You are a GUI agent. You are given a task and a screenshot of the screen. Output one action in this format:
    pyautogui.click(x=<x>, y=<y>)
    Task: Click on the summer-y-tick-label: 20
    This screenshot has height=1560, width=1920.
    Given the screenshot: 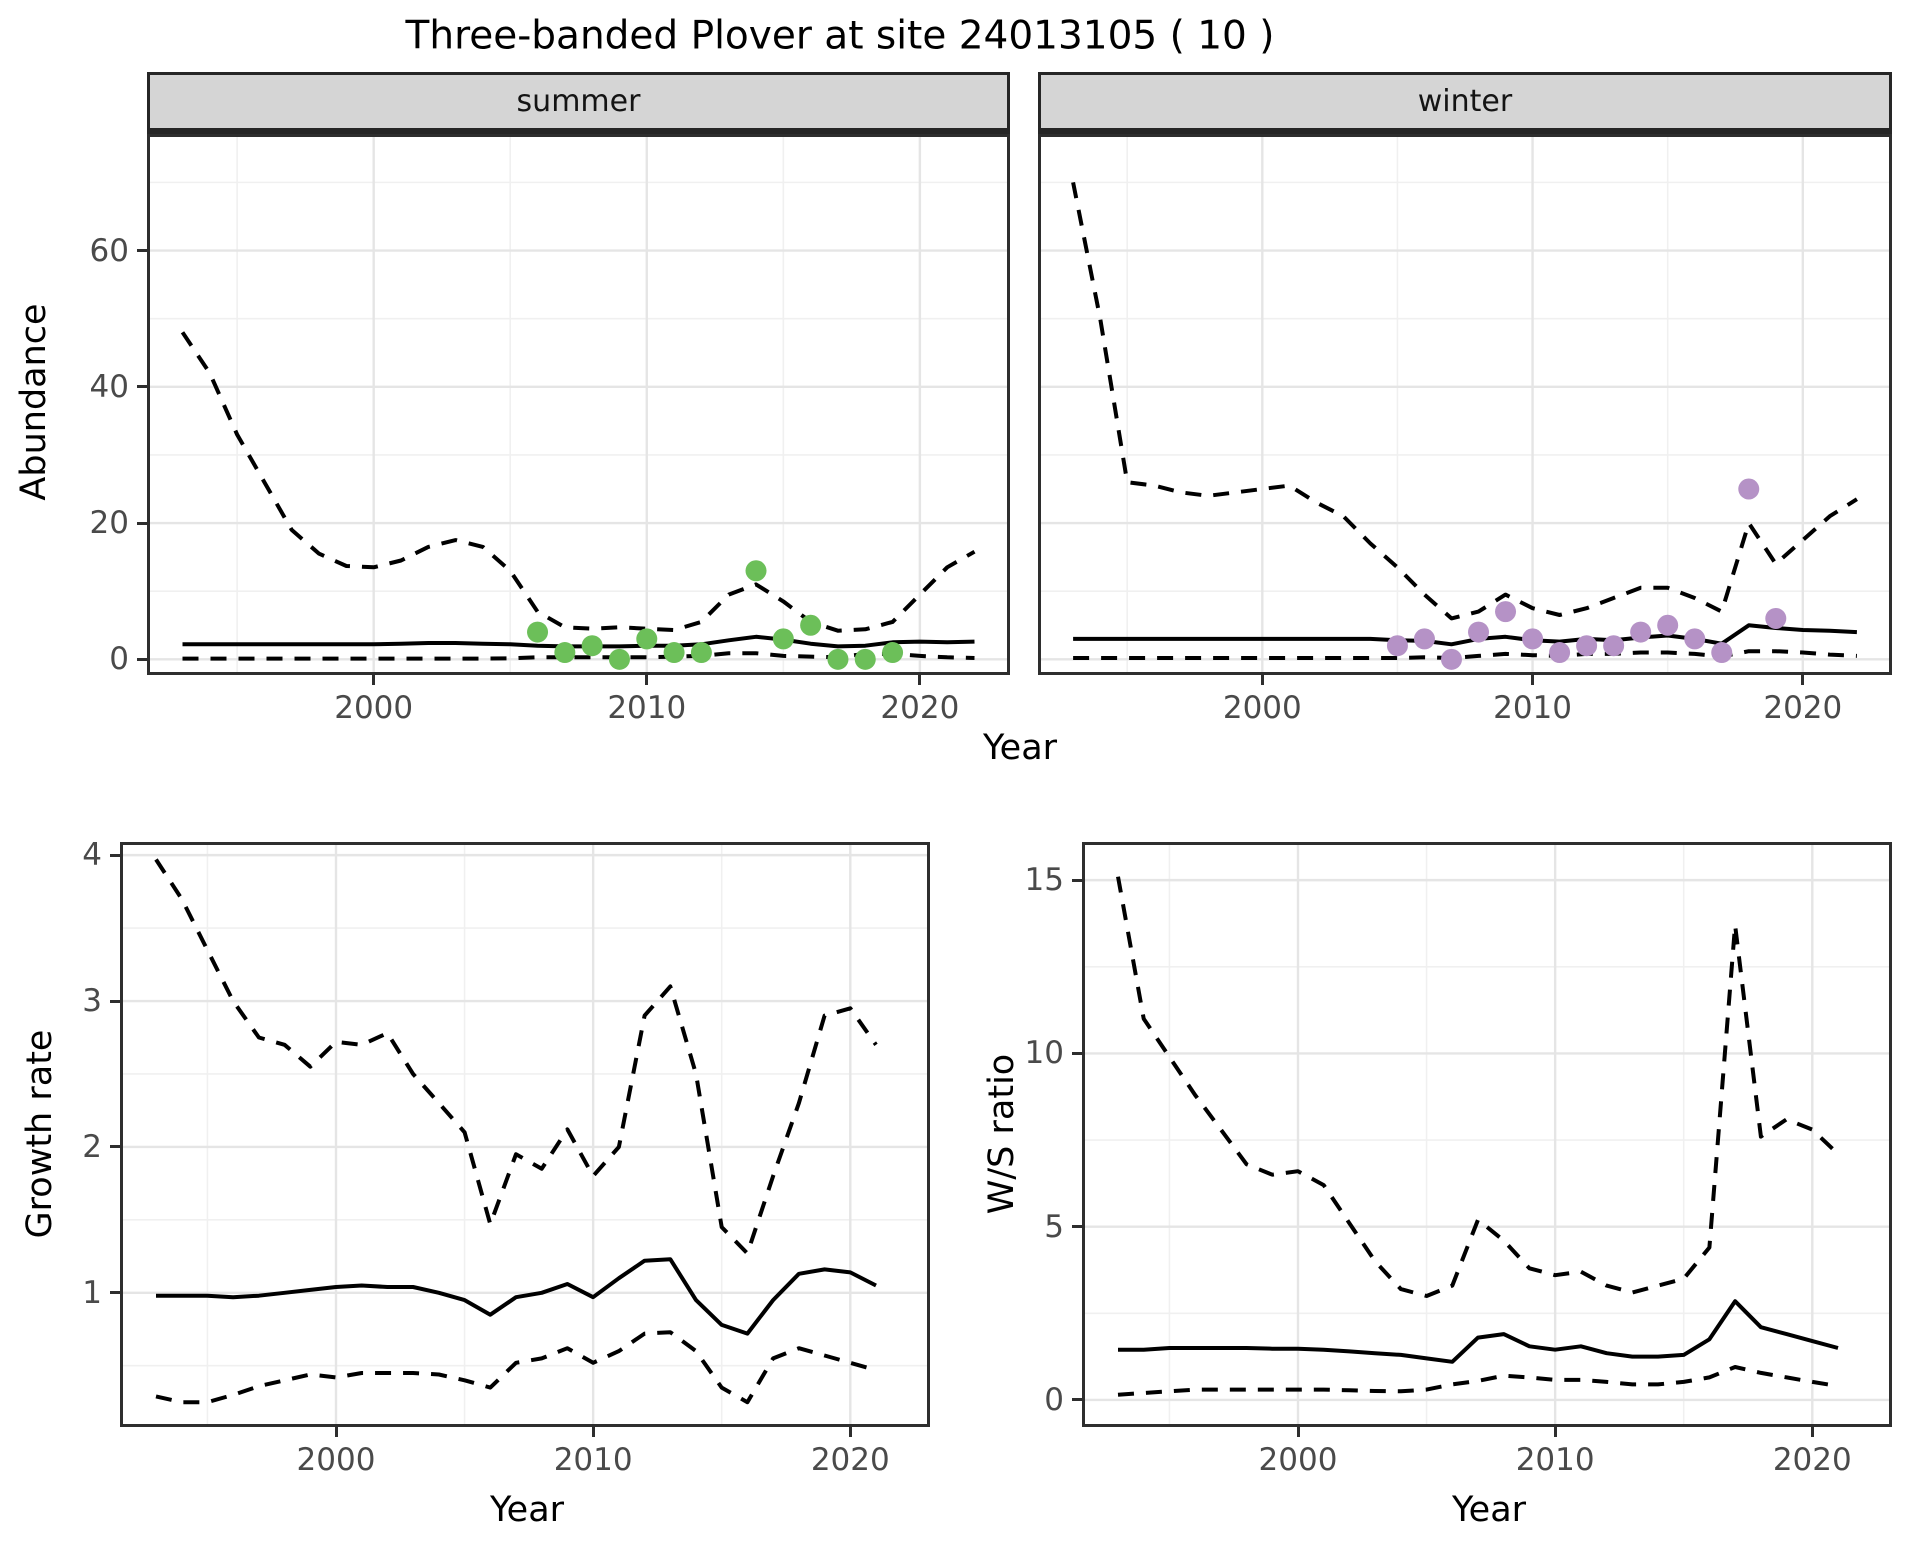 What is the action you would take?
    pyautogui.click(x=109, y=523)
    